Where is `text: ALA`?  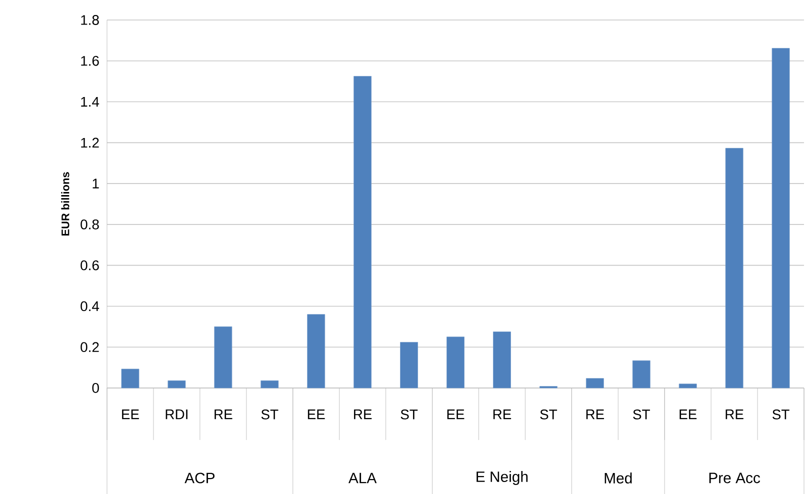 text: ALA is located at coordinates (362, 478).